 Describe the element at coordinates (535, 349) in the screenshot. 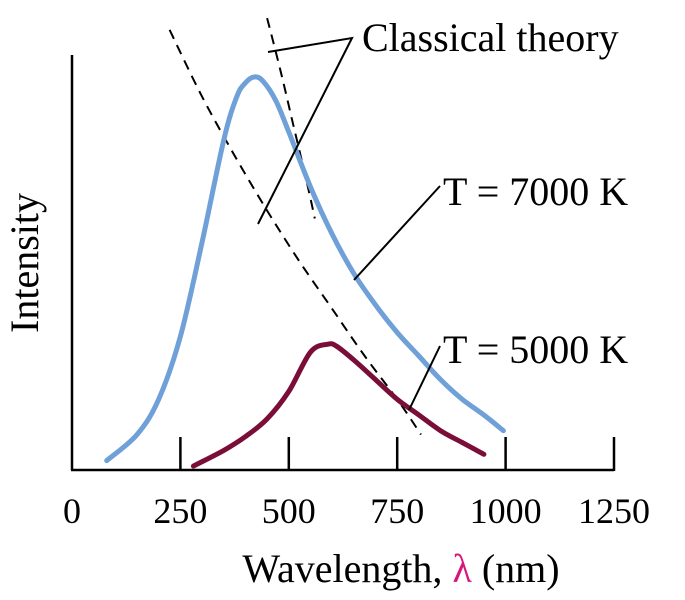

I see `annotation-5000k: T = 5000 K` at that location.